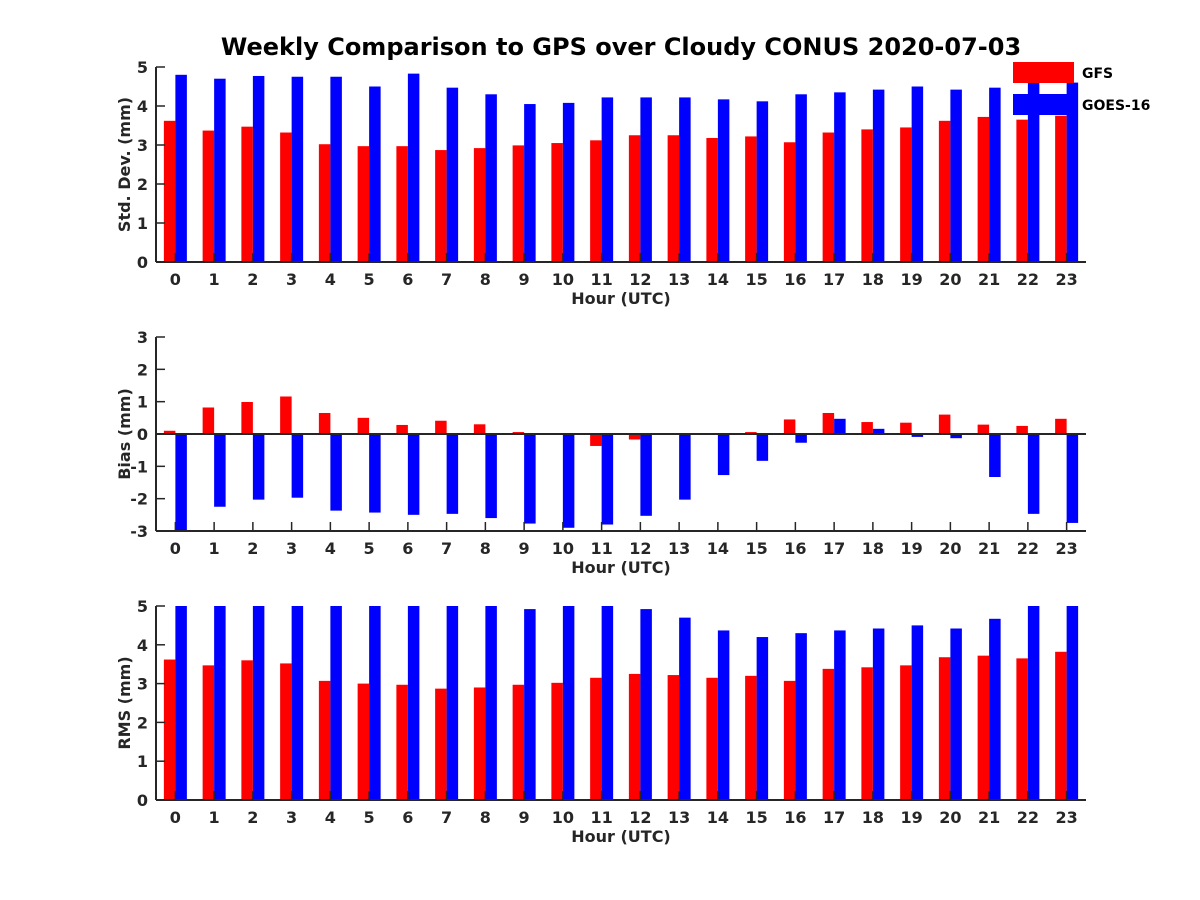  I want to click on x-tick-label: 15, so click(756, 279).